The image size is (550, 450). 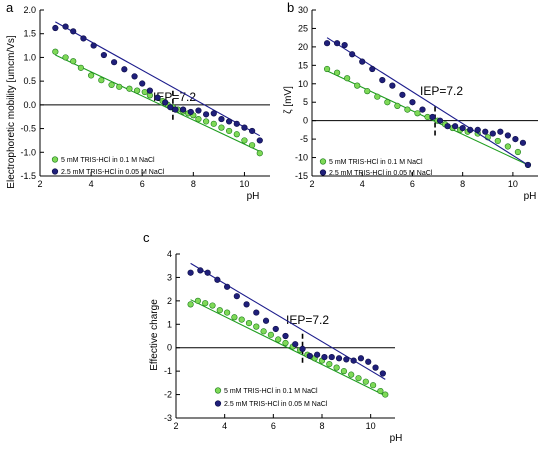 I want to click on y-tick-label-b: 5, so click(x=305, y=102).